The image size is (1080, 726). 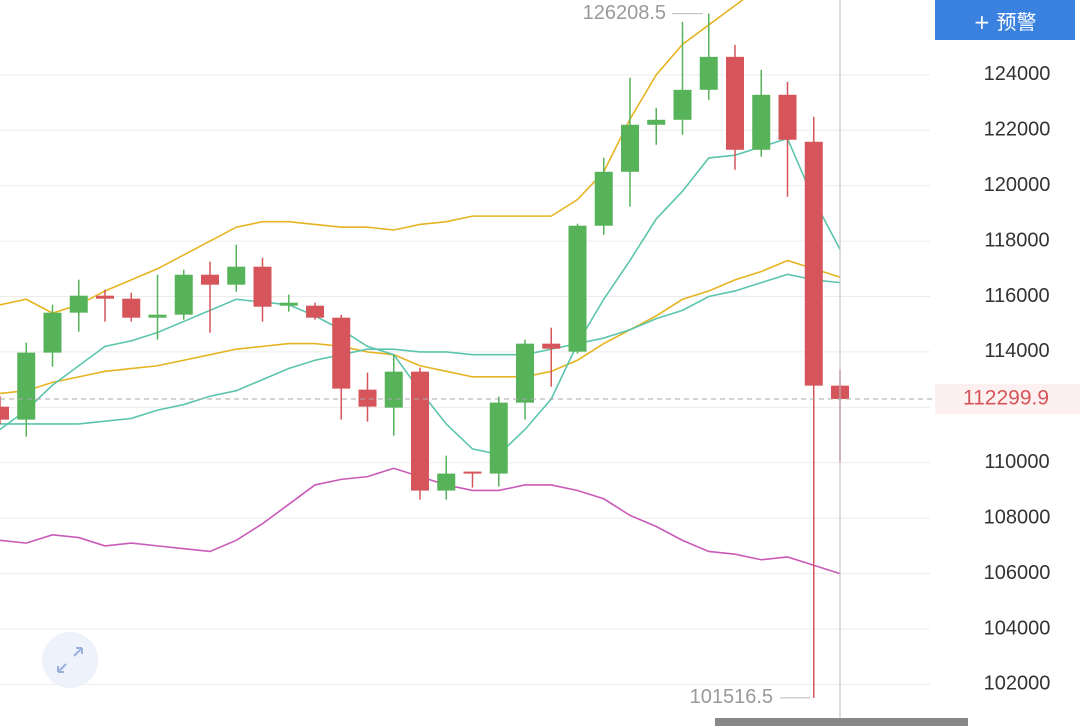 I want to click on y-tick-label: 122000, so click(x=1017, y=130).